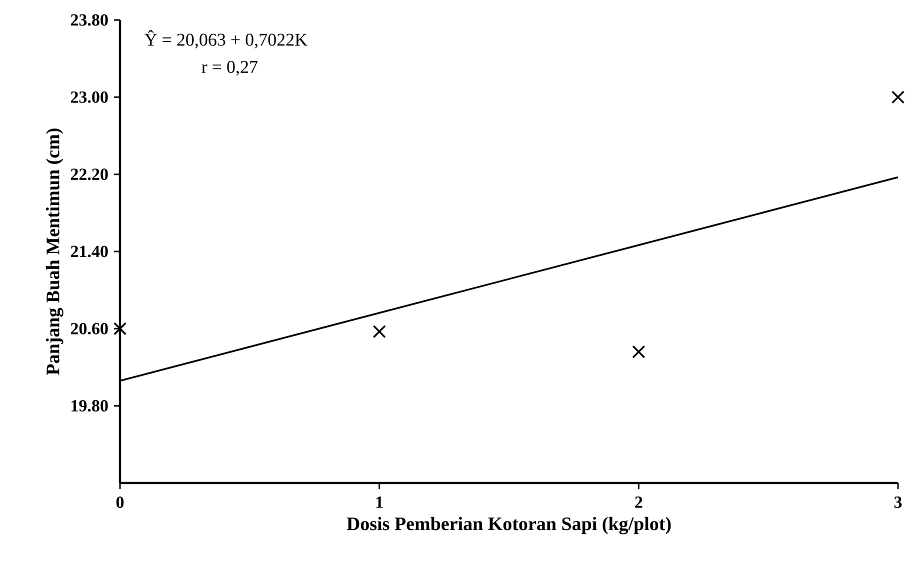 The image size is (909, 562). What do you see at coordinates (89, 20) in the screenshot?
I see `y-tick-label: 23.80` at bounding box center [89, 20].